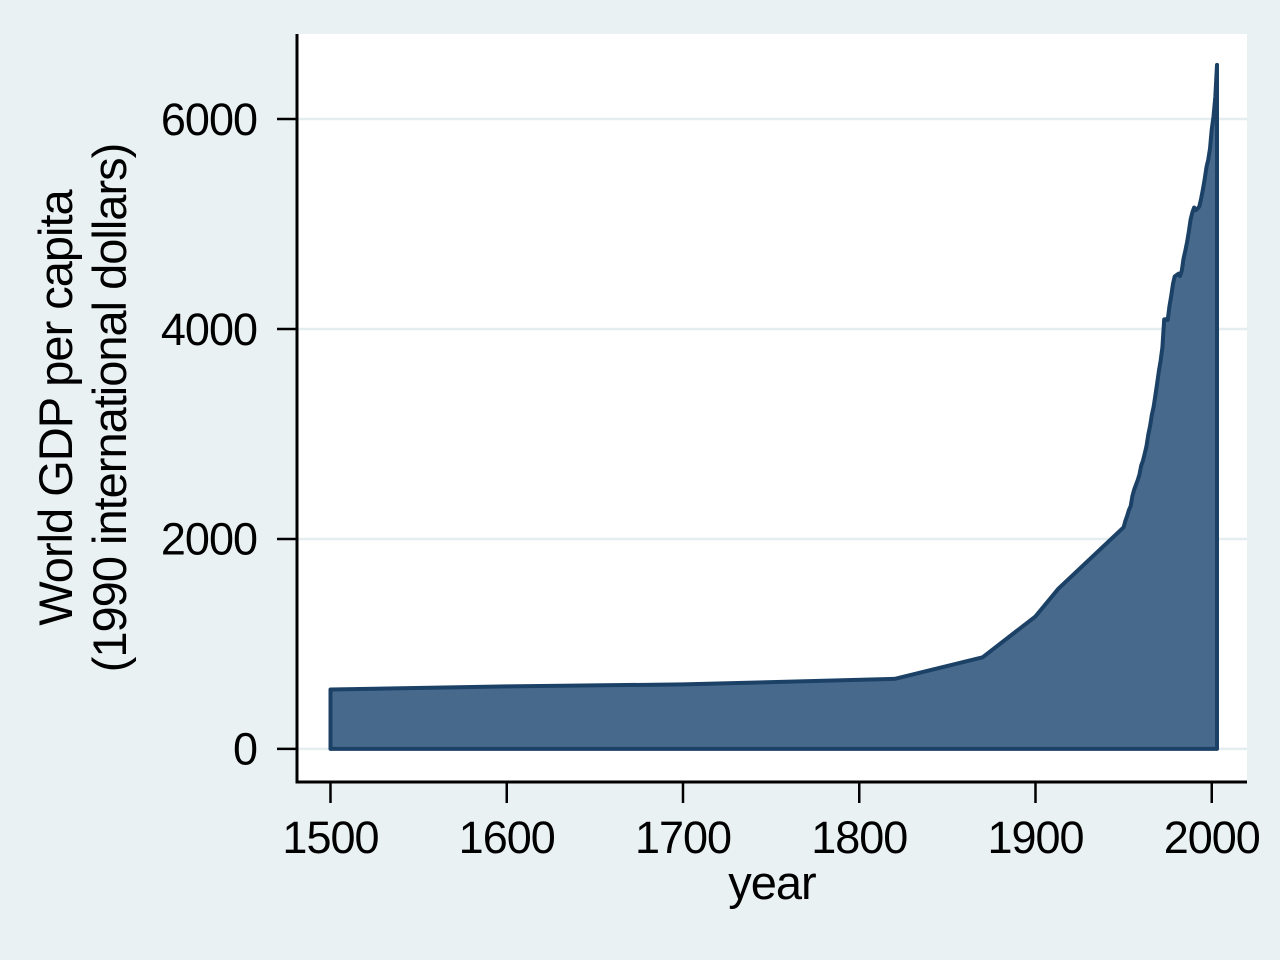  I want to click on x-tick-label-1900: 1900, so click(1035, 837).